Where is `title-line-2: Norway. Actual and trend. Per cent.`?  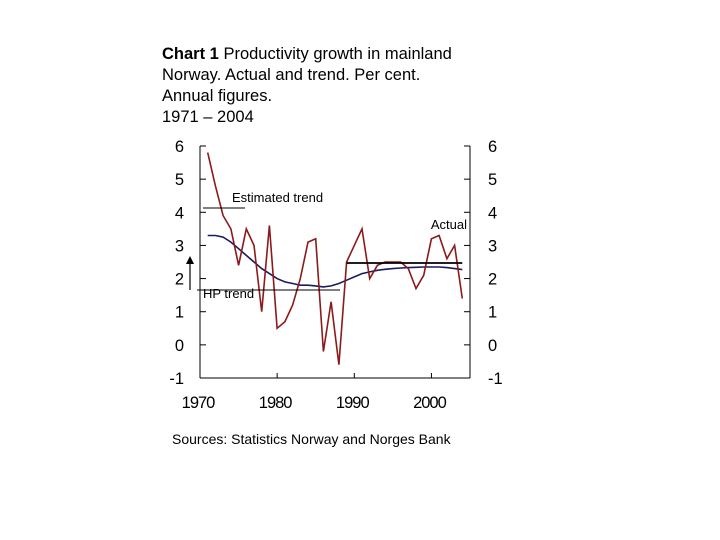
title-line-2: Norway. Actual and trend. Per cent. is located at coordinates (291, 75).